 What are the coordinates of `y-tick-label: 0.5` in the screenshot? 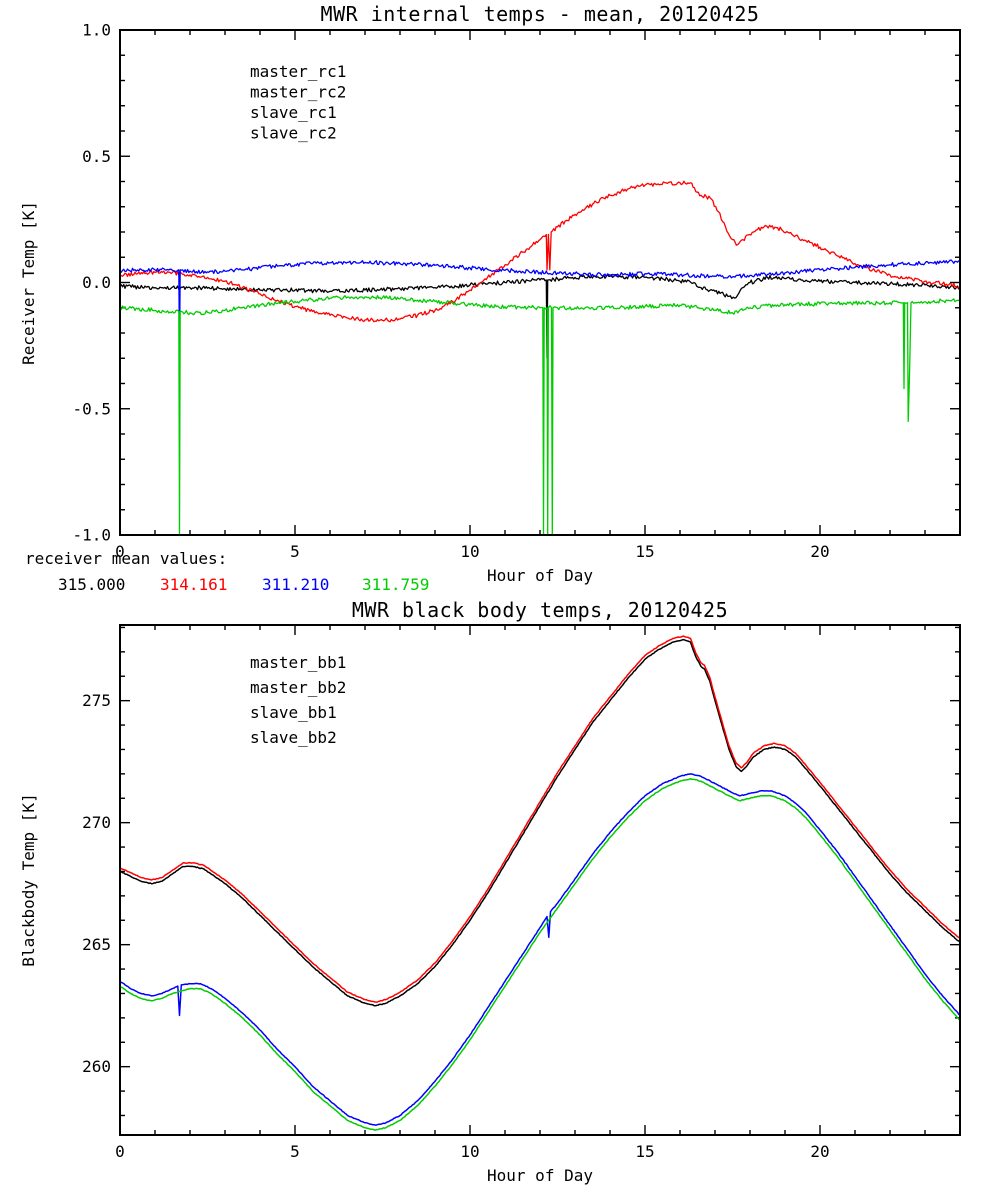 It's located at (96, 156).